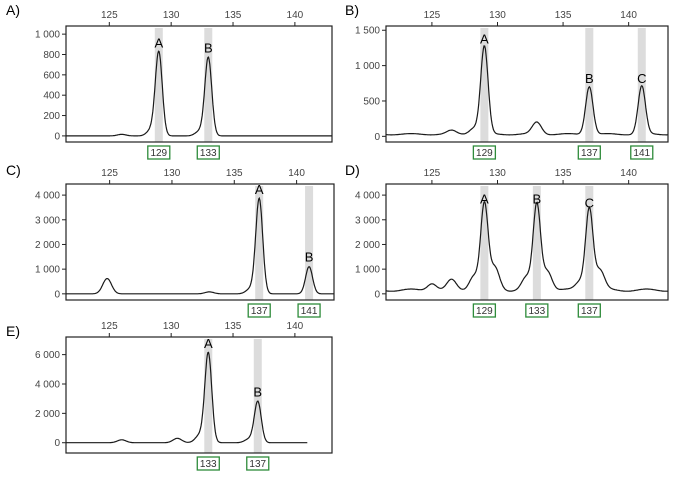 Image resolution: width=674 pixels, height=488 pixels. What do you see at coordinates (352, 10) in the screenshot?
I see `panel-label: B)` at bounding box center [352, 10].